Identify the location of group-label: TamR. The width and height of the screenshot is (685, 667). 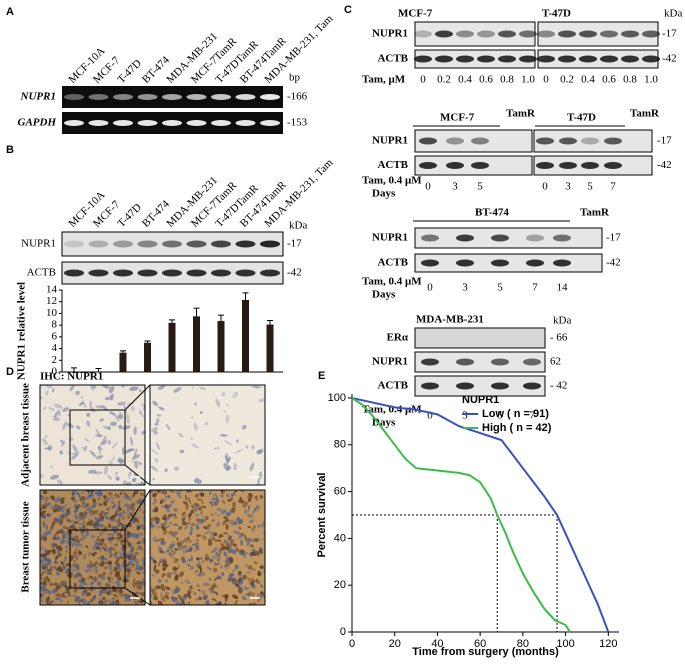
(595, 213).